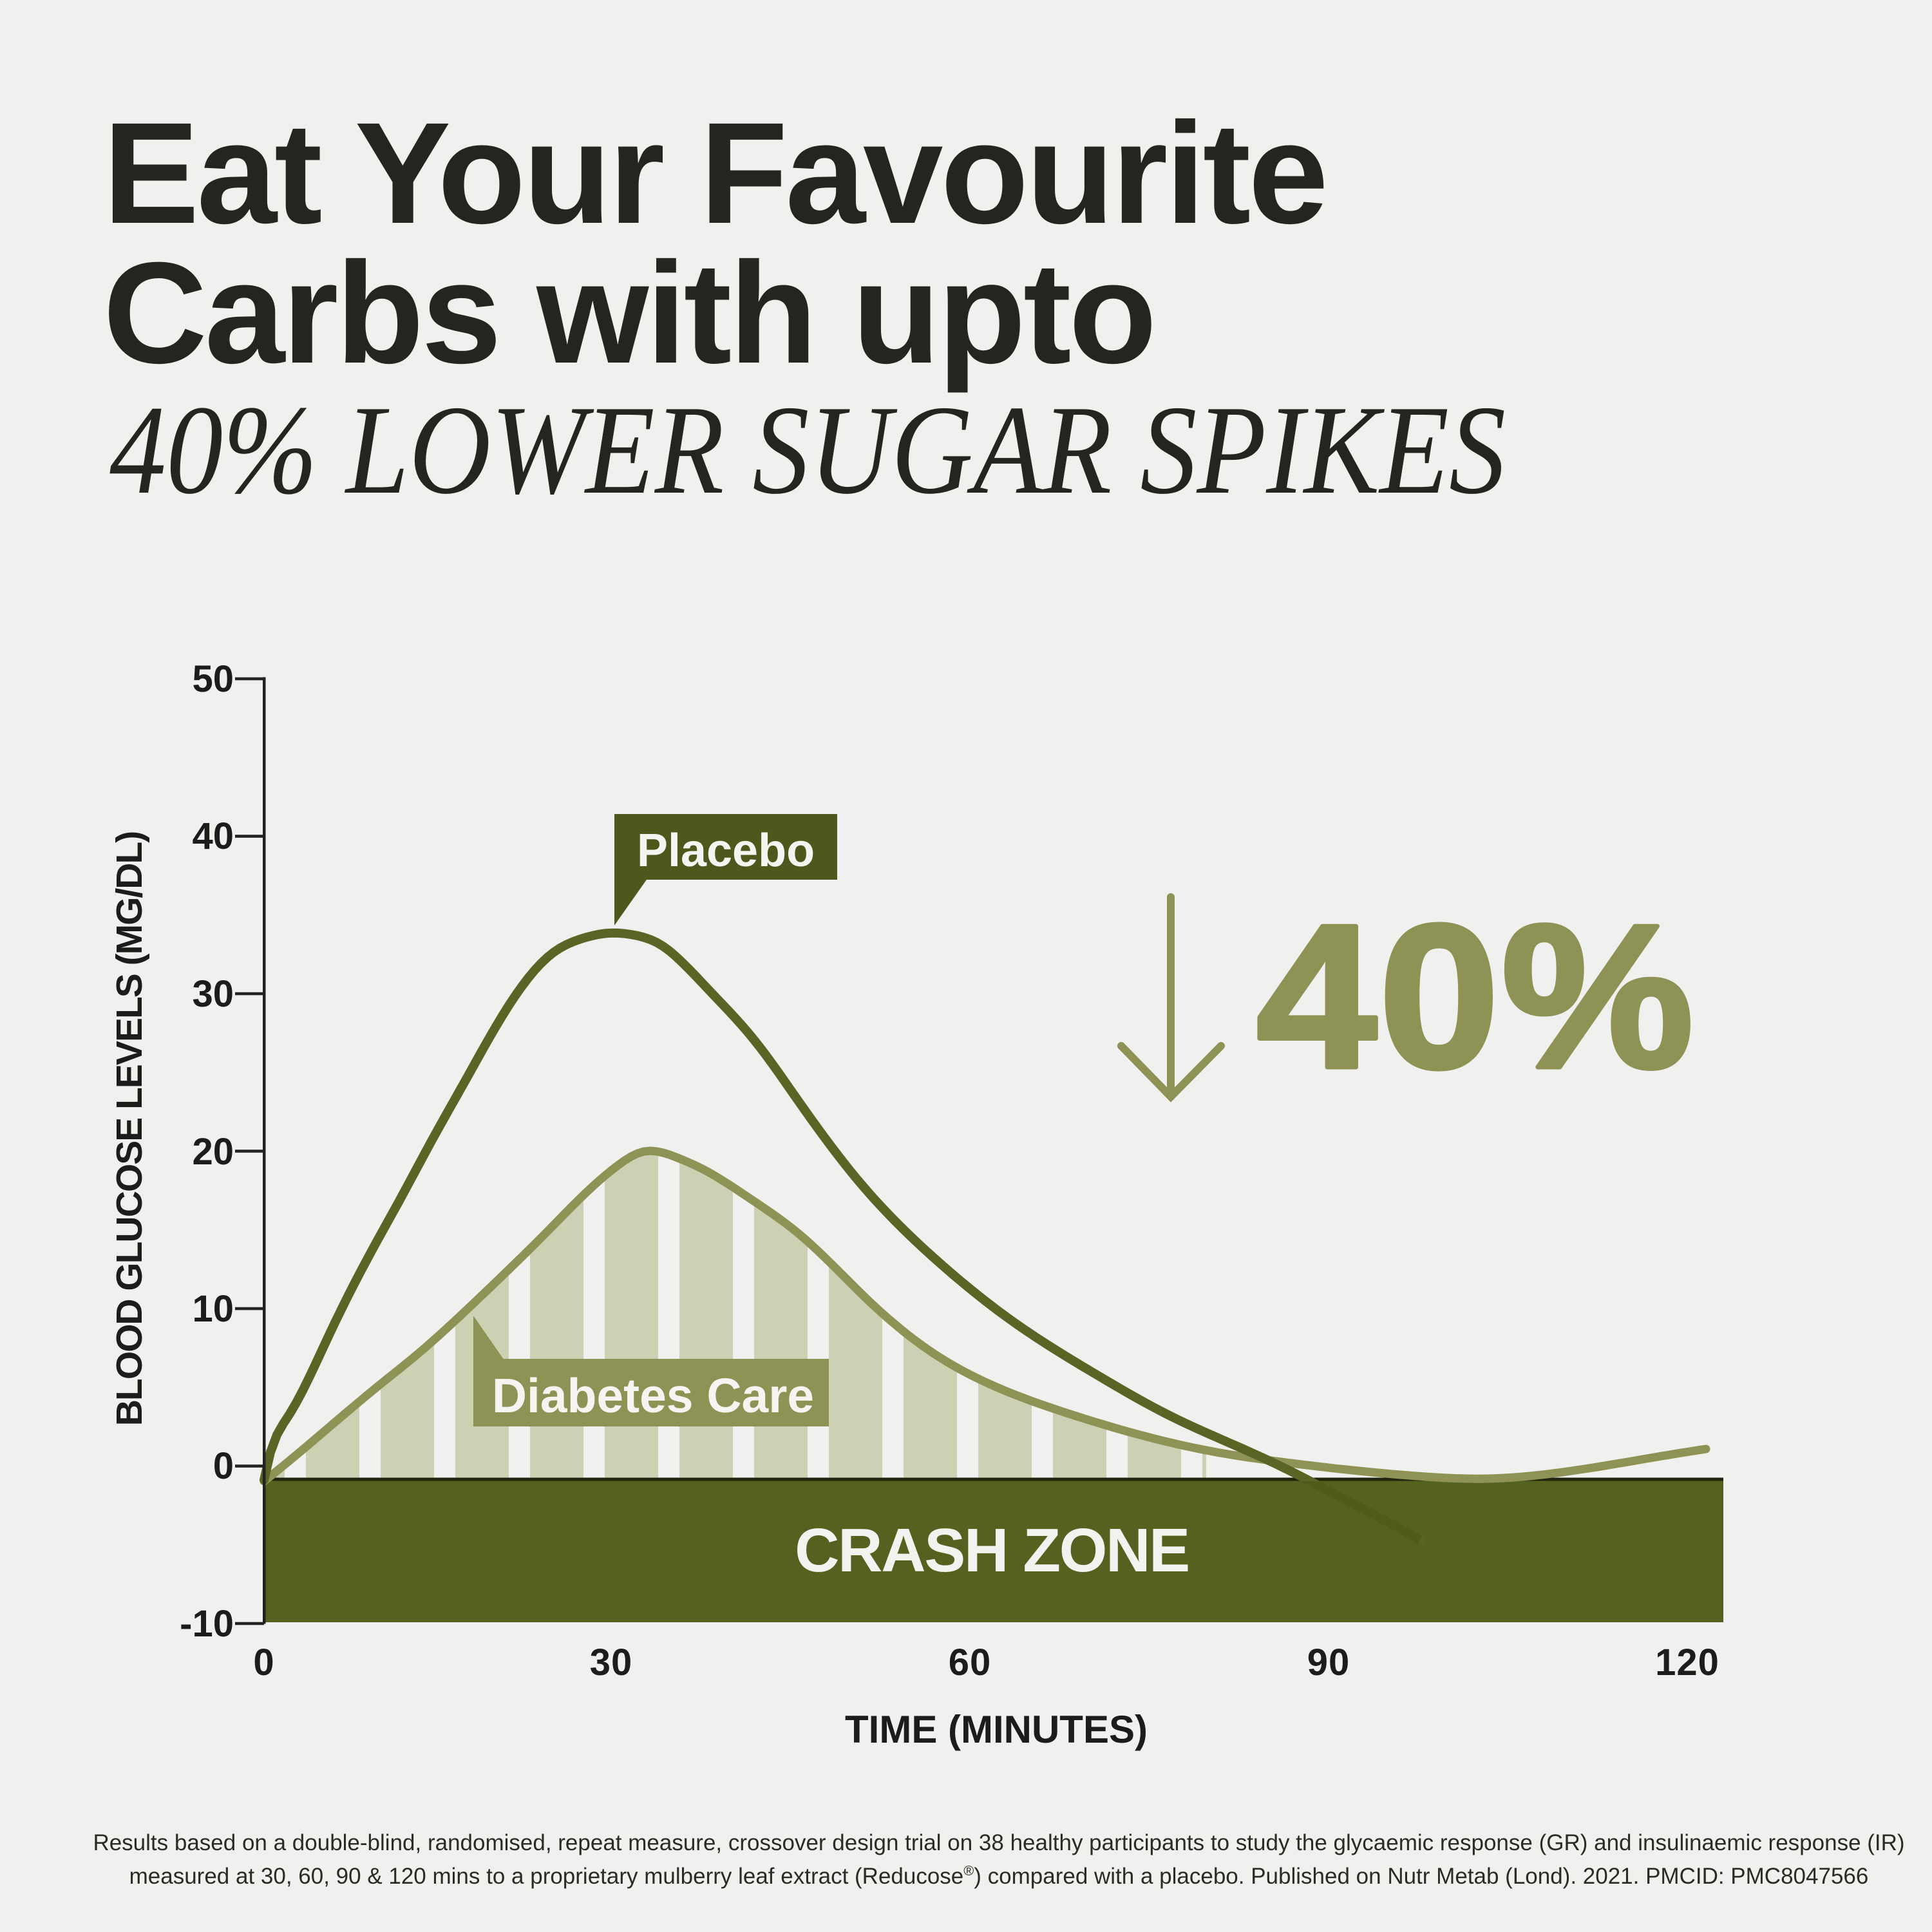 This screenshot has width=1932, height=1932. I want to click on svg-text: 60, so click(971, 1663).